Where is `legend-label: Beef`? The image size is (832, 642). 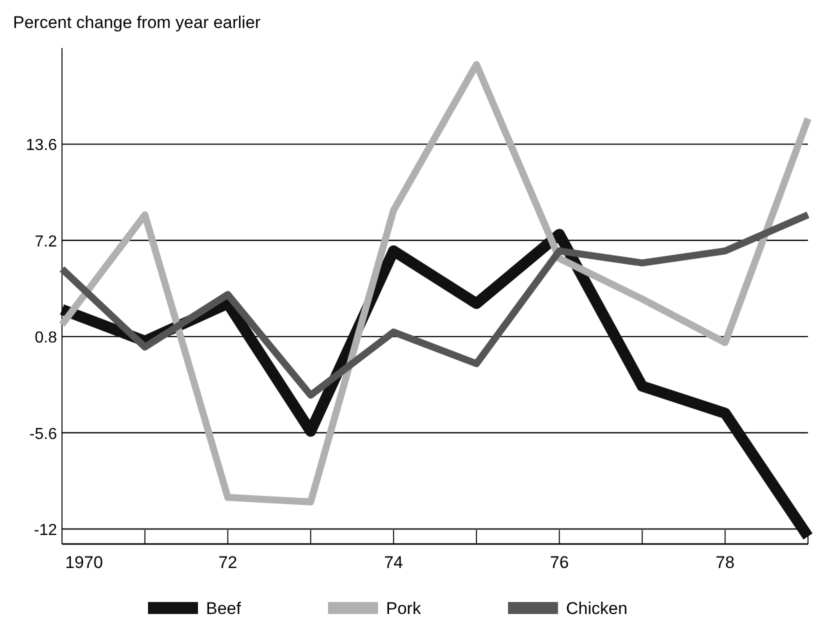
legend-label: Beef is located at coordinates (224, 608).